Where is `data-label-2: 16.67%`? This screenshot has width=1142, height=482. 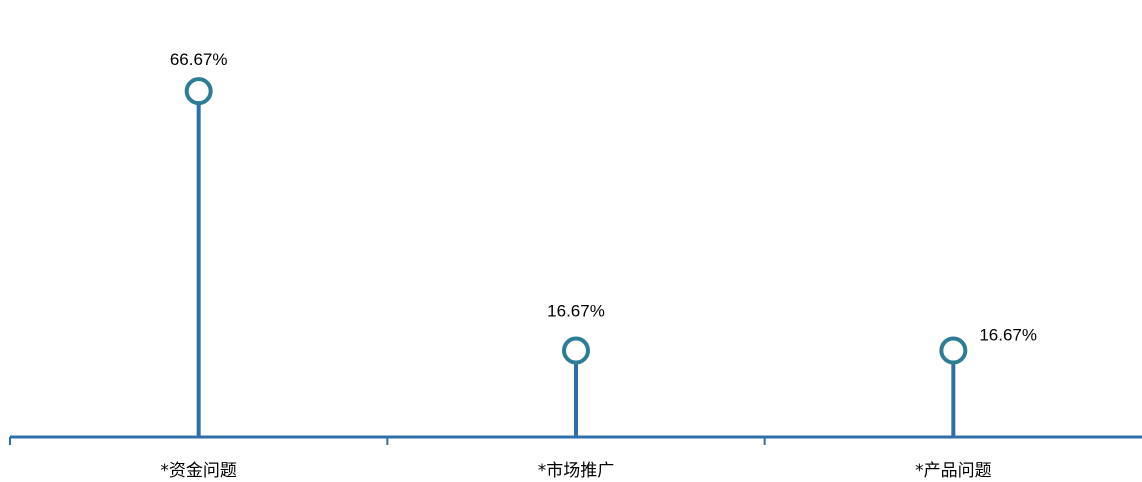
data-label-2: 16.67% is located at coordinates (576, 311).